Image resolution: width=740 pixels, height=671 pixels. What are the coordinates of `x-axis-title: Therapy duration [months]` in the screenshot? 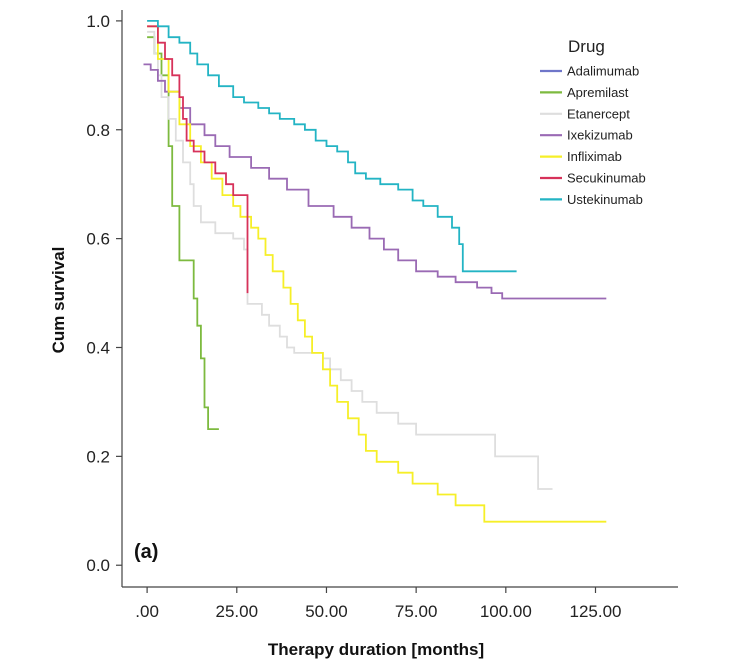 It's located at (376, 649).